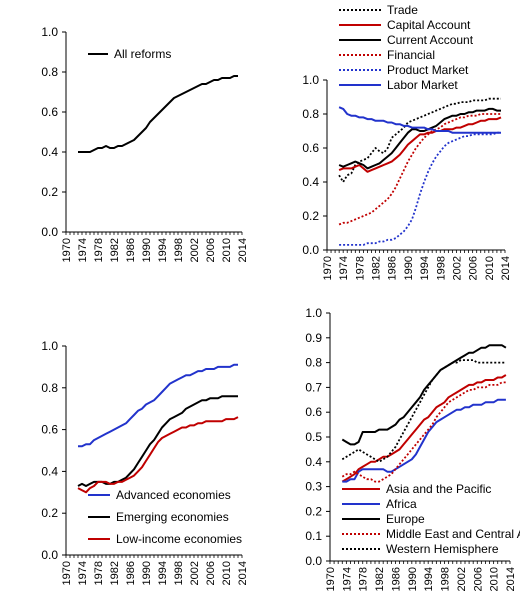  Describe the element at coordinates (158, 455) in the screenshot. I see `series-line-low-income-economies` at that location.